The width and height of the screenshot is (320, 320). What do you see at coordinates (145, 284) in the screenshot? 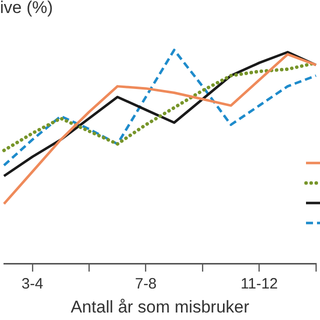
I see `x-tick-label: 7-8` at bounding box center [145, 284].